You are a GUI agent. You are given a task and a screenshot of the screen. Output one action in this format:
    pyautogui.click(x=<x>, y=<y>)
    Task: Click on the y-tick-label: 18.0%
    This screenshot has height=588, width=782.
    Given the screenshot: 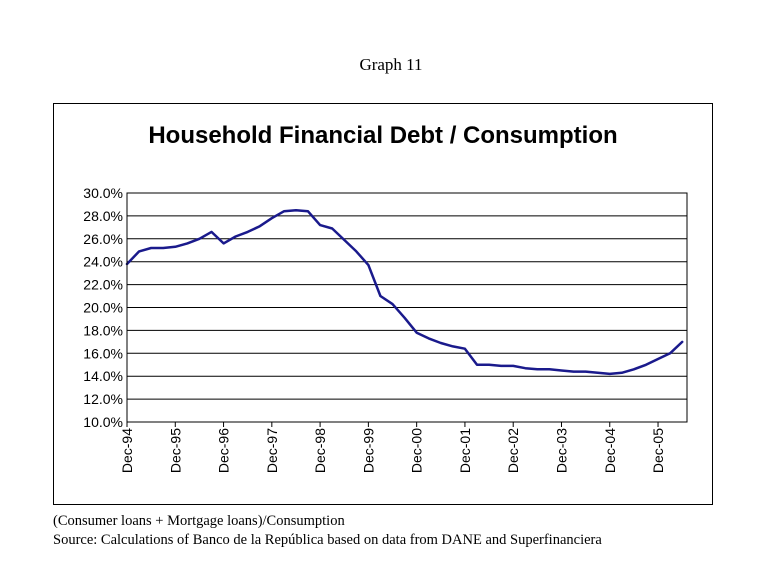 What is the action you would take?
    pyautogui.click(x=103, y=330)
    